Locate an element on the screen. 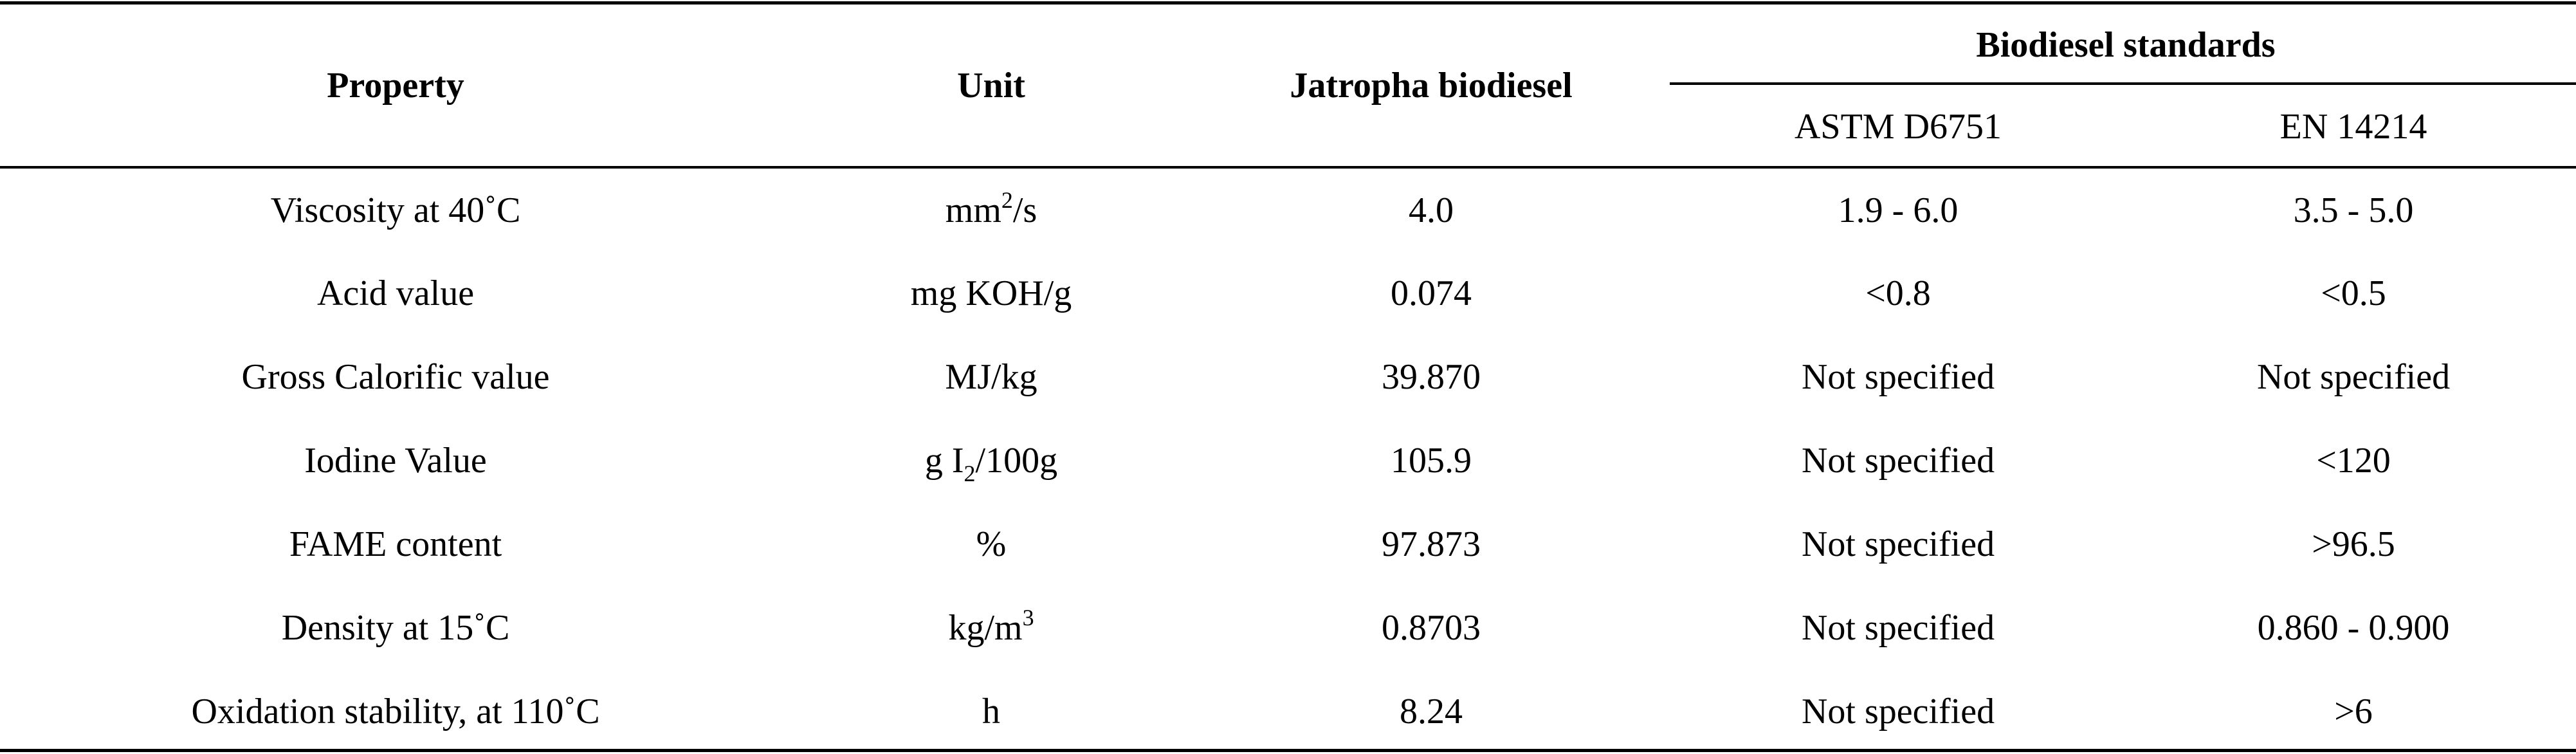  unit-base: mm is located at coordinates (973, 210).